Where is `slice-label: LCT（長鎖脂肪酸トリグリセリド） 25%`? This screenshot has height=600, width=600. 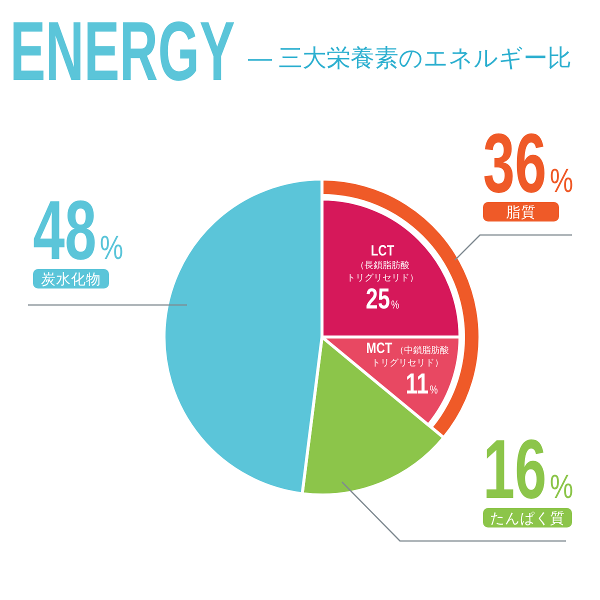 slice-label: LCT（長鎖脂肪酸トリグリセリド） 25% is located at coordinates (382, 279).